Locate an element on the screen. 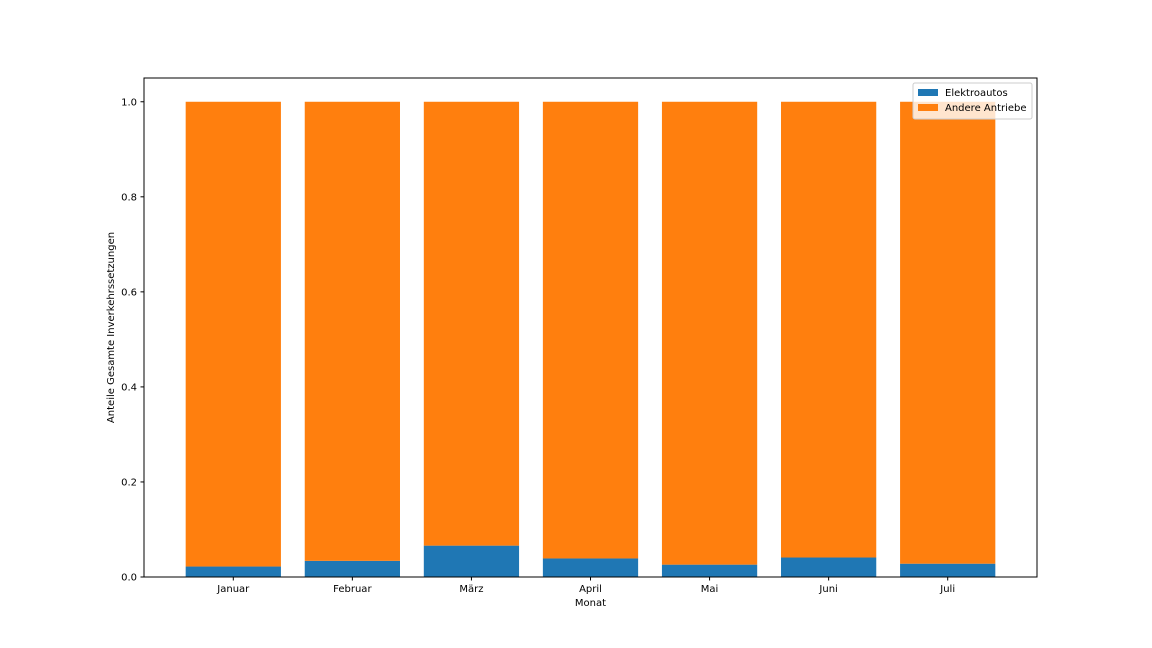 The height and width of the screenshot is (648, 1152). legend: Elektroautos Andere Antriebe is located at coordinates (972, 101).